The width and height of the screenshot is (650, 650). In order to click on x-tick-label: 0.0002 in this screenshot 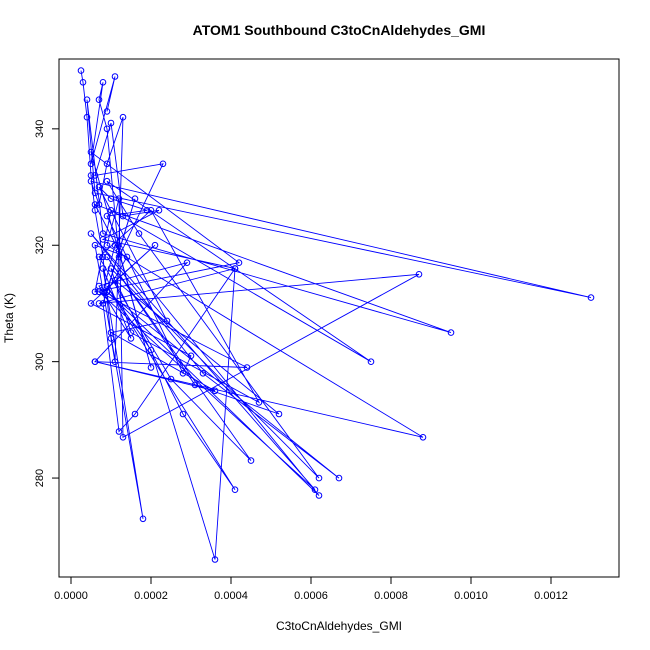, I will do `click(151, 596)`.